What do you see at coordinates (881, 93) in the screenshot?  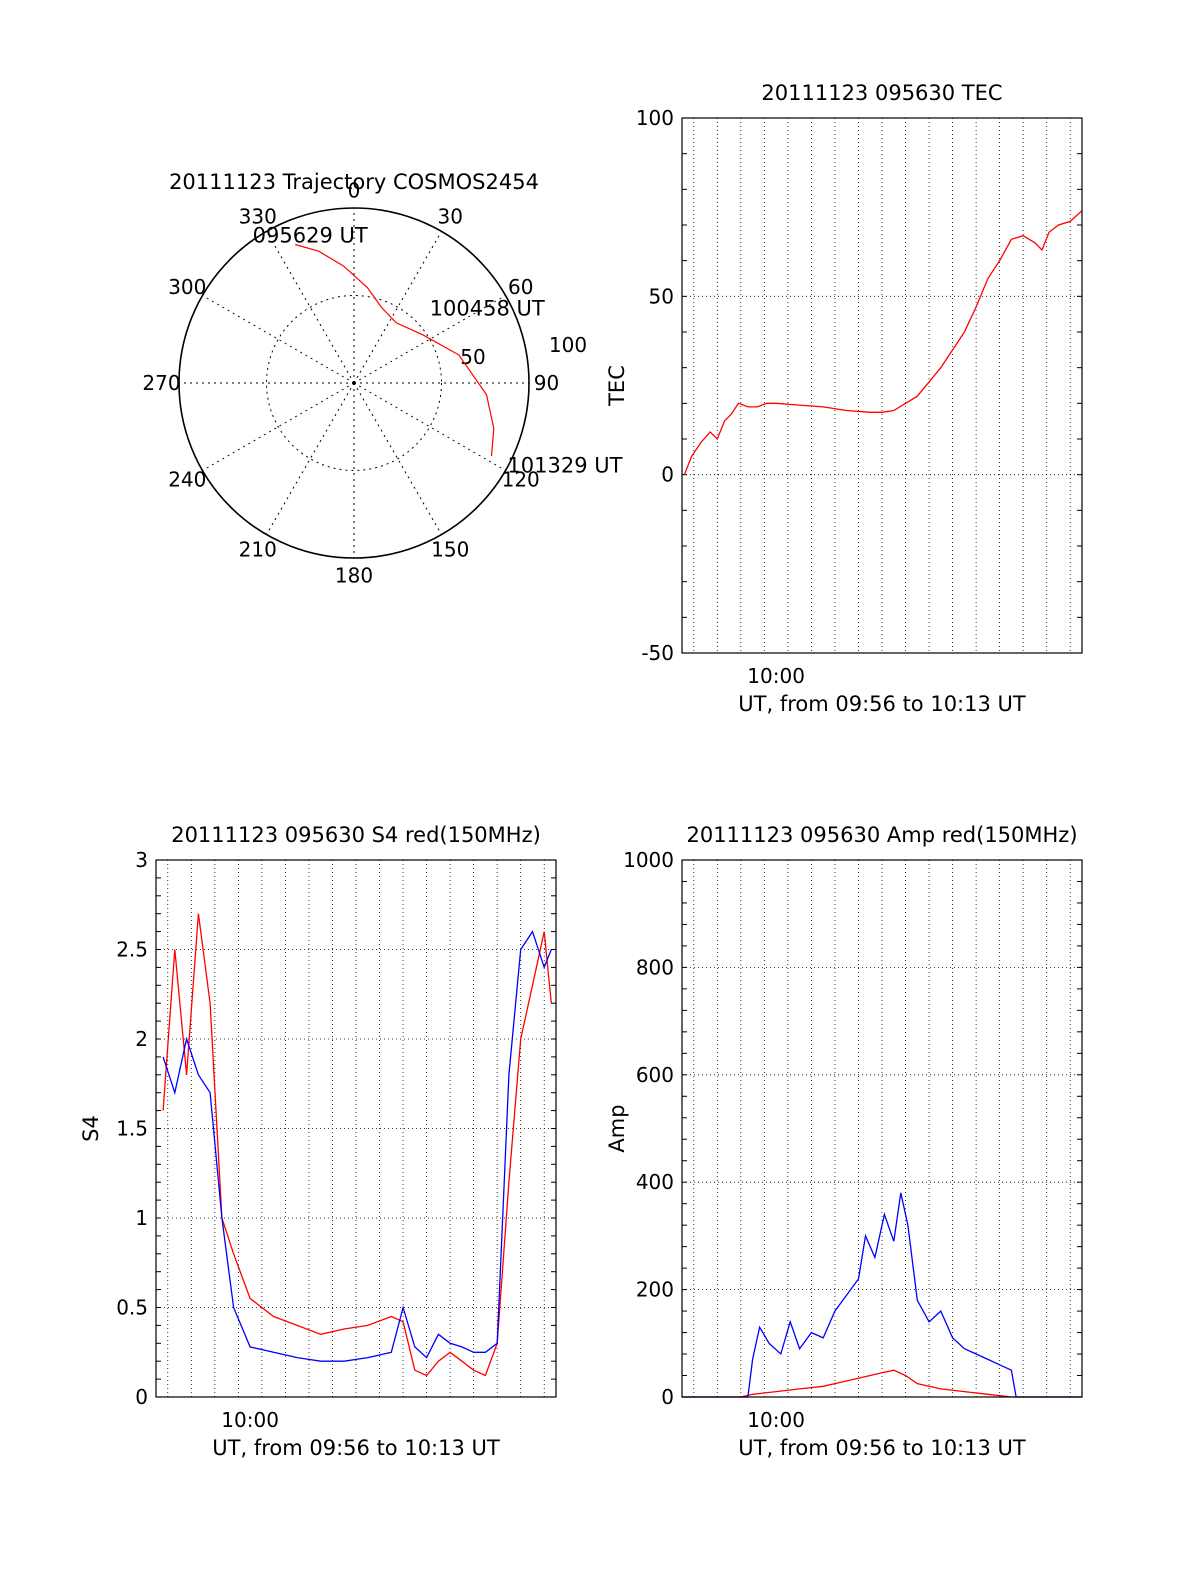 I see `plot-title: 20111123 095630 TEC` at bounding box center [881, 93].